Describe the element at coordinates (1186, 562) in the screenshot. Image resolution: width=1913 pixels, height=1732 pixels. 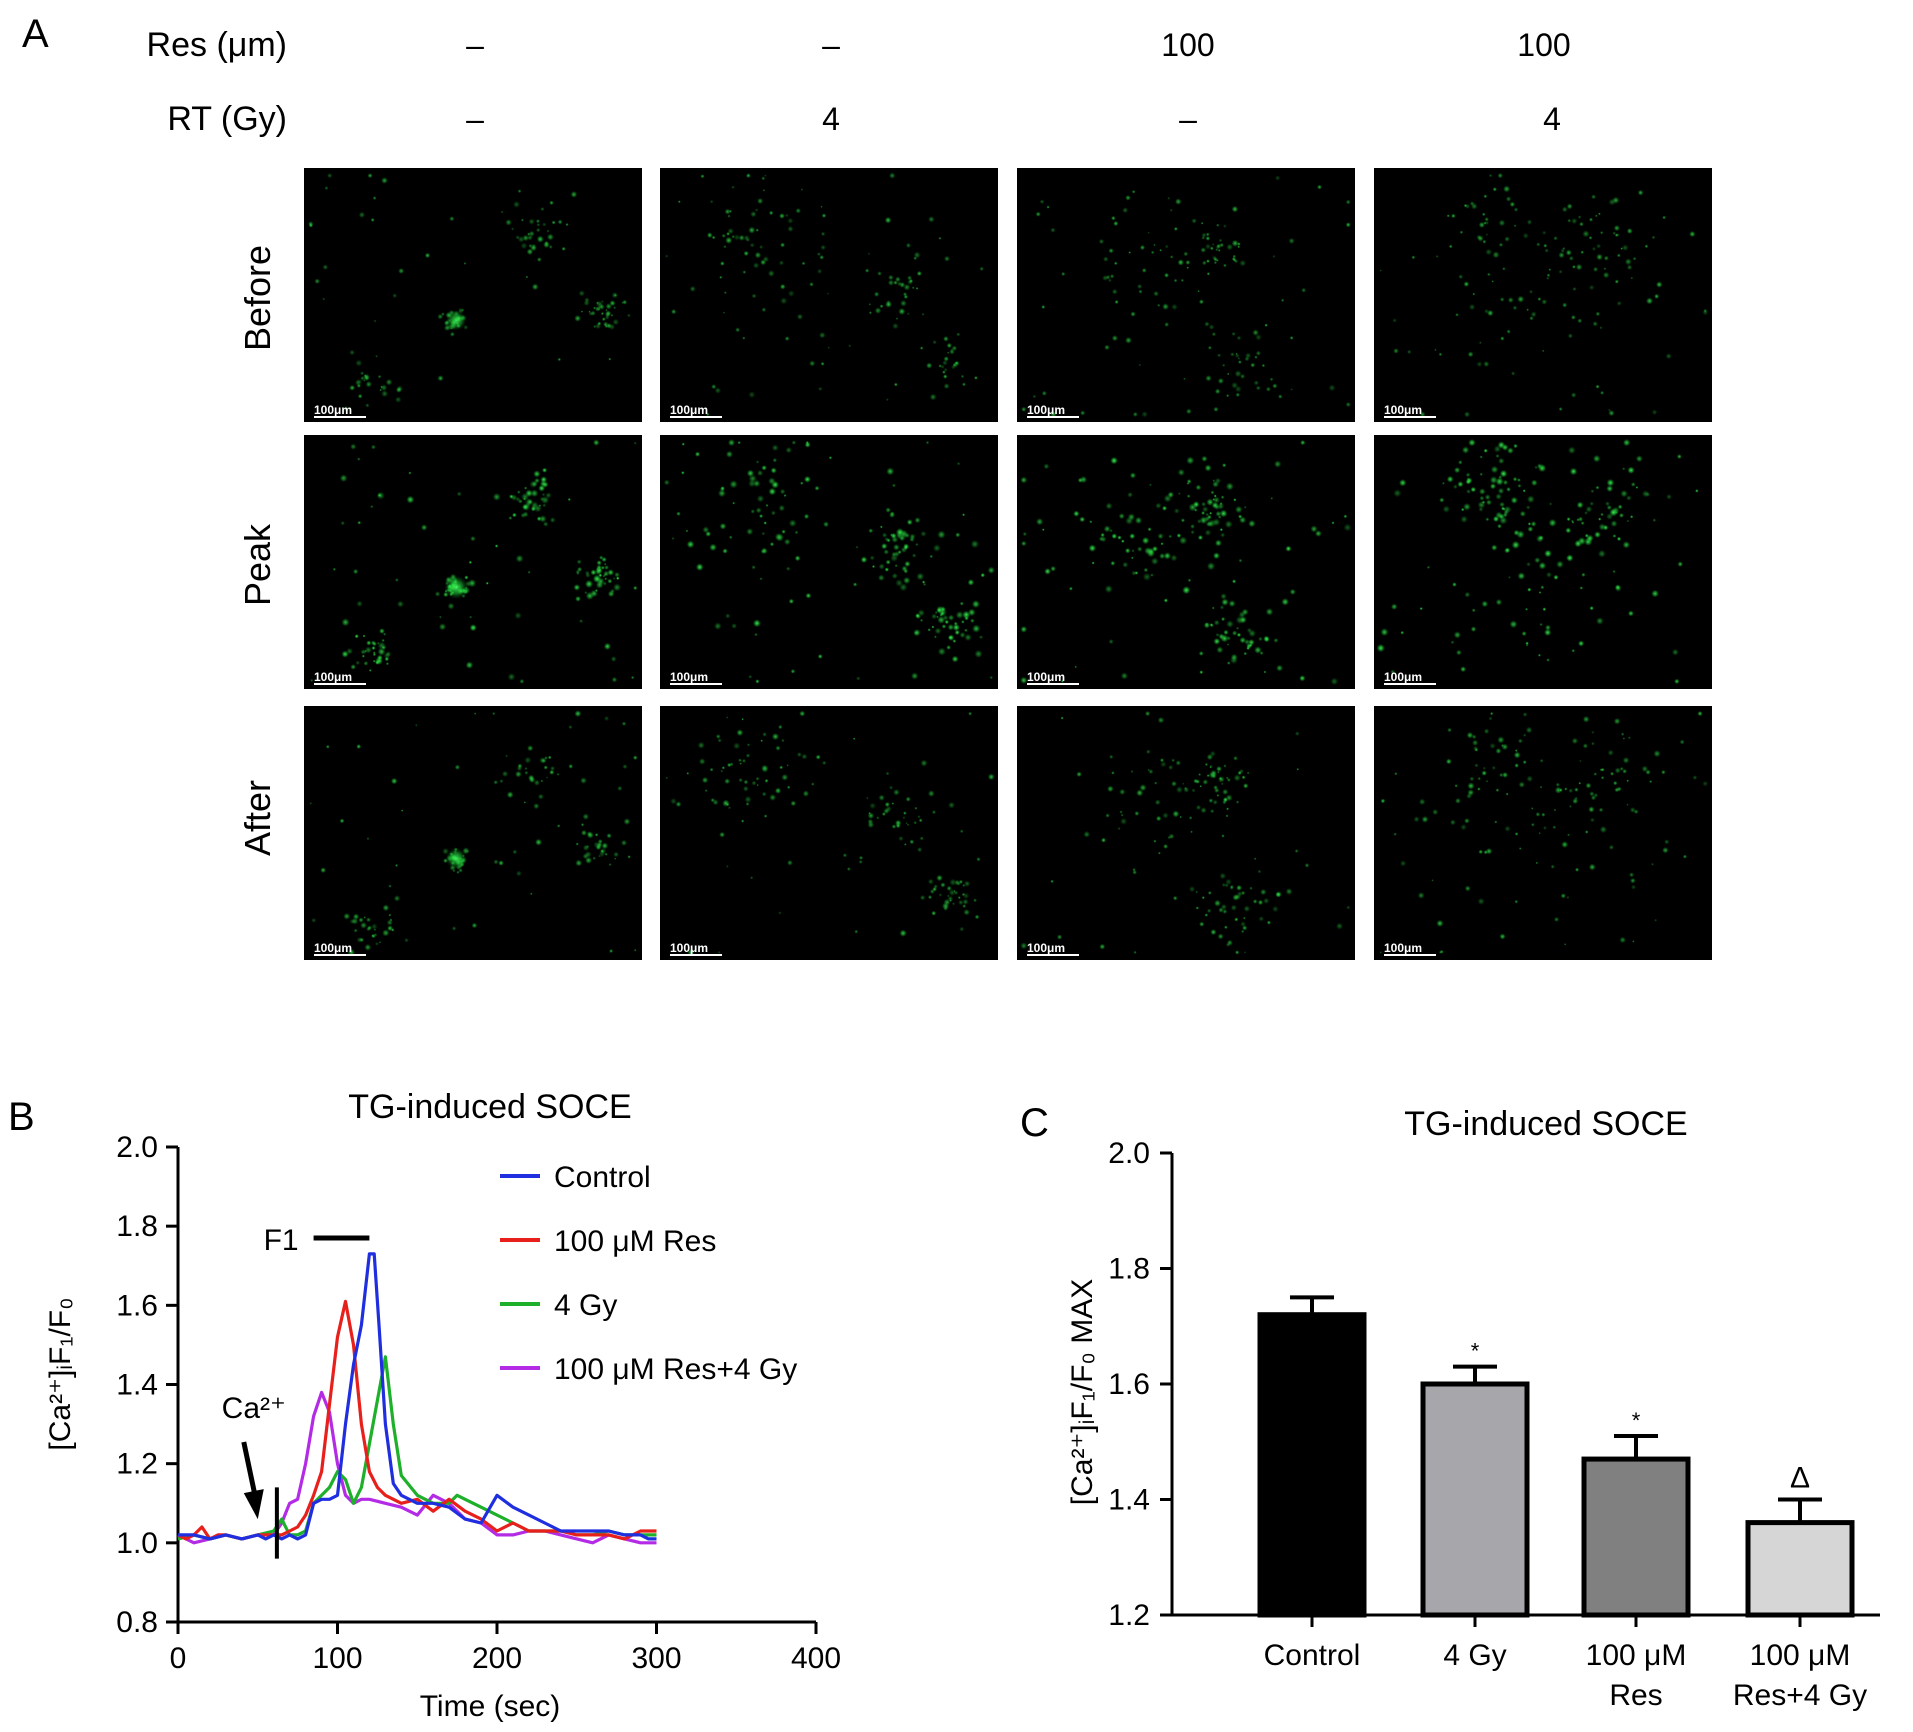
I see `micrograph-background` at that location.